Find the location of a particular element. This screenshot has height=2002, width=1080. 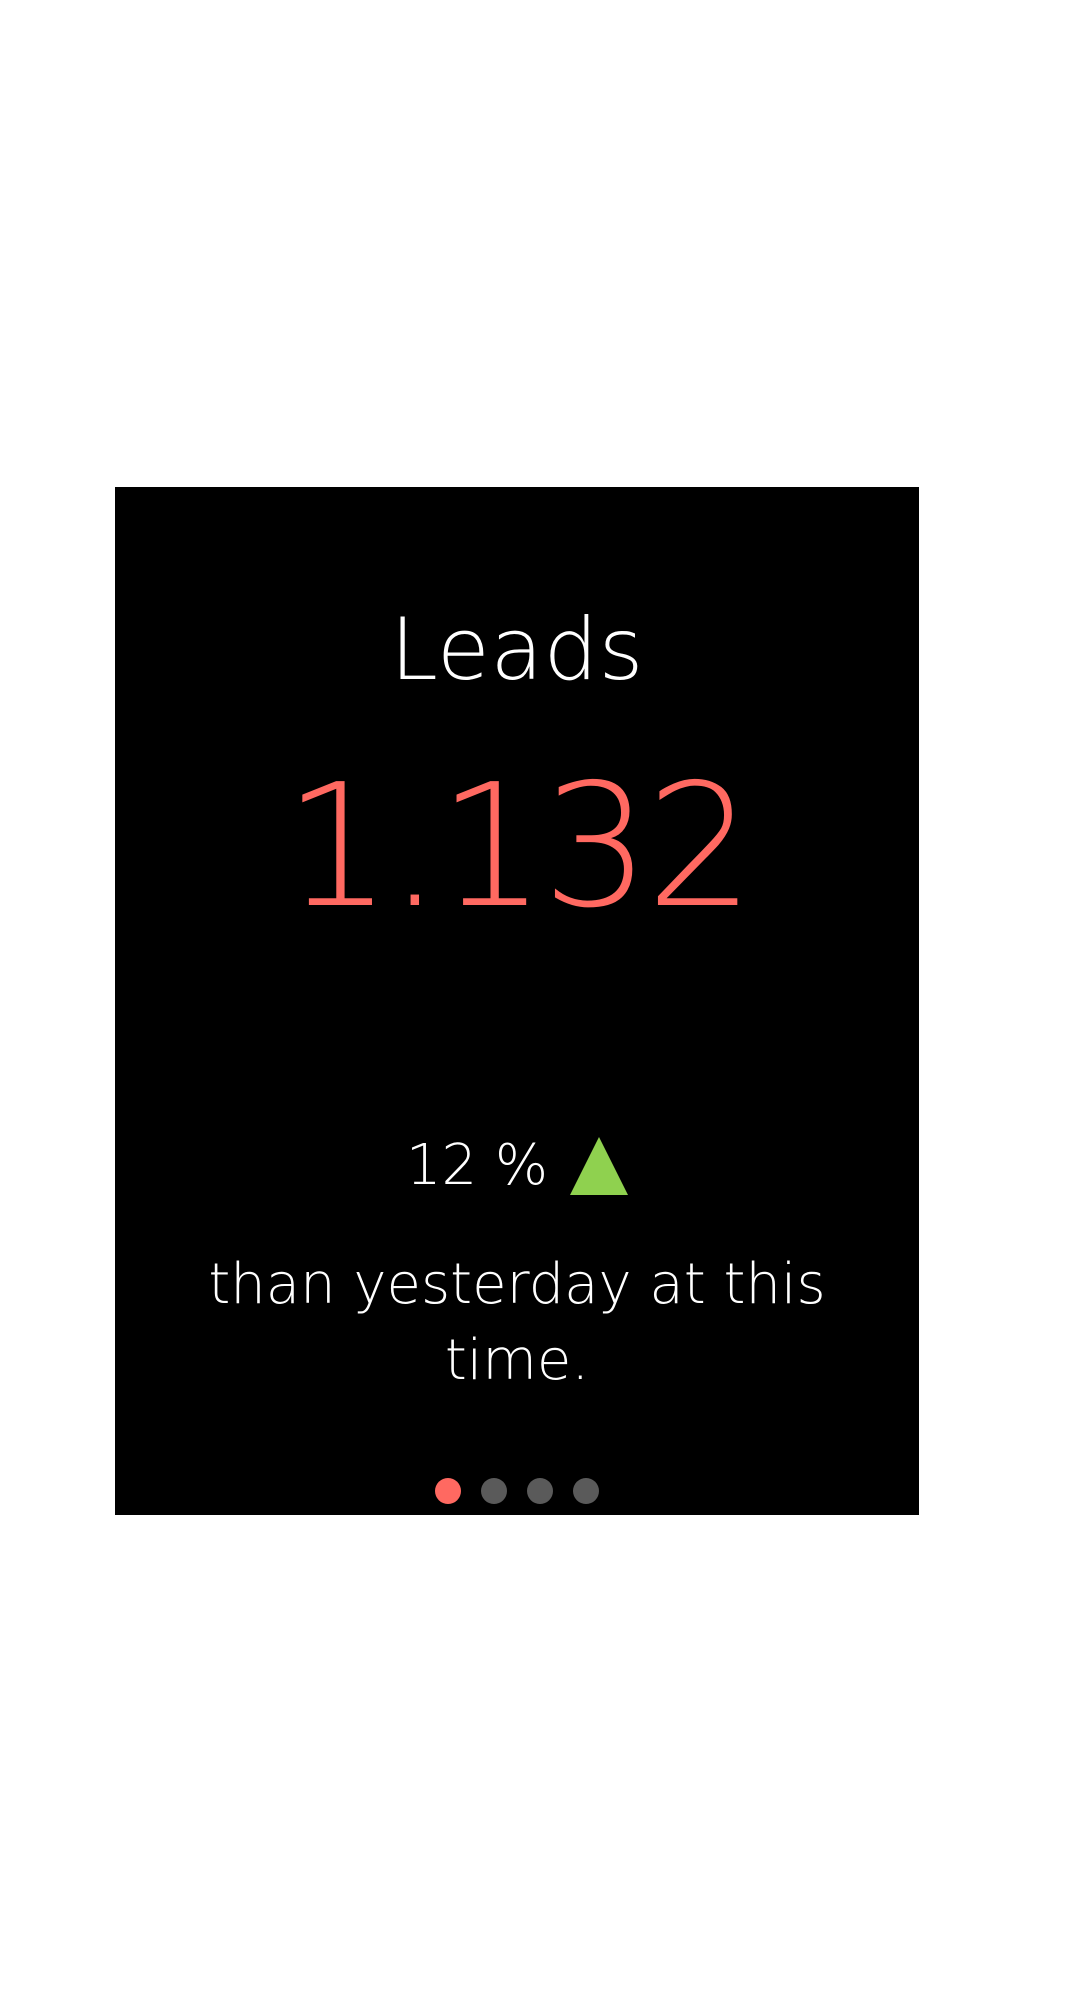

page-indicator is located at coordinates (517, 1491).